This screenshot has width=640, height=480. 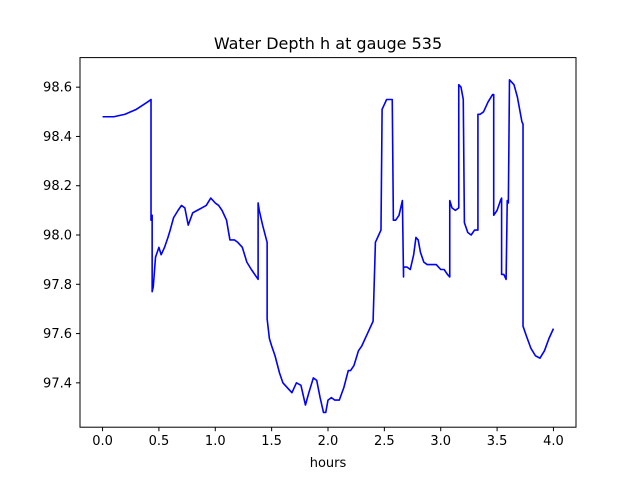 What do you see at coordinates (57, 186) in the screenshot?
I see `y-tick-label: 98.2` at bounding box center [57, 186].